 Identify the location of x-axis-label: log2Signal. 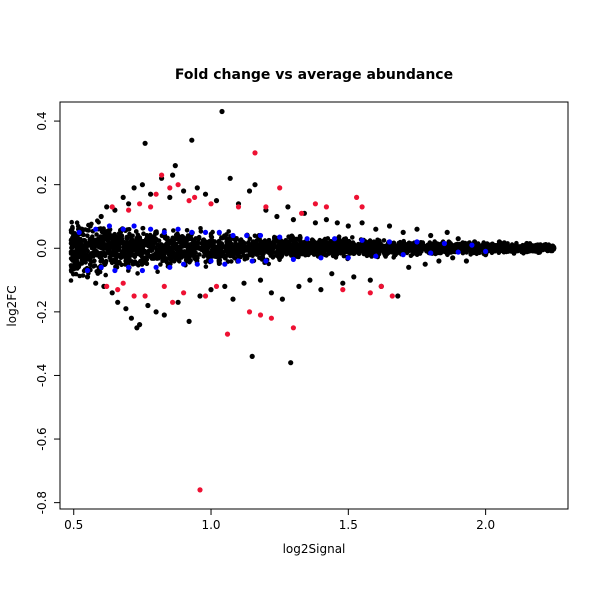
(314, 549).